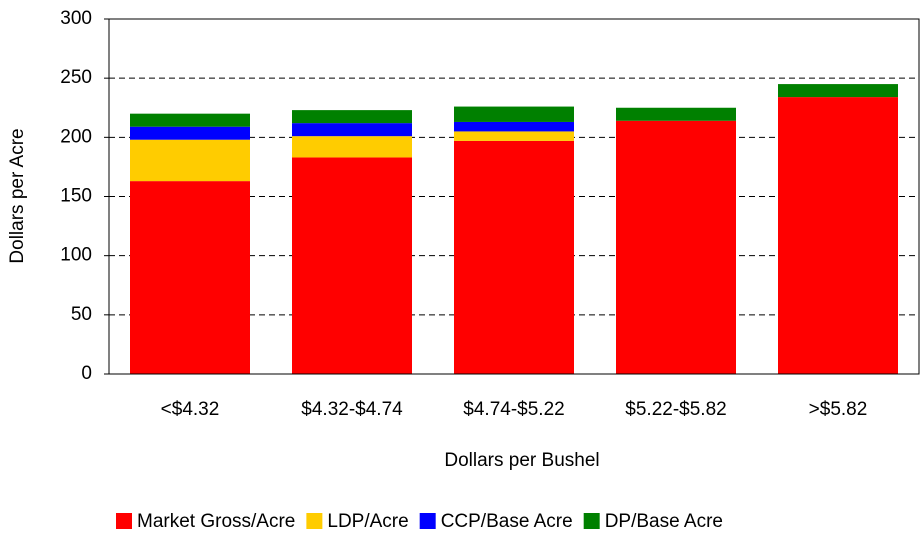 This screenshot has width=921, height=540. Describe the element at coordinates (664, 521) in the screenshot. I see `legend-label: DP/Base Acre` at that location.